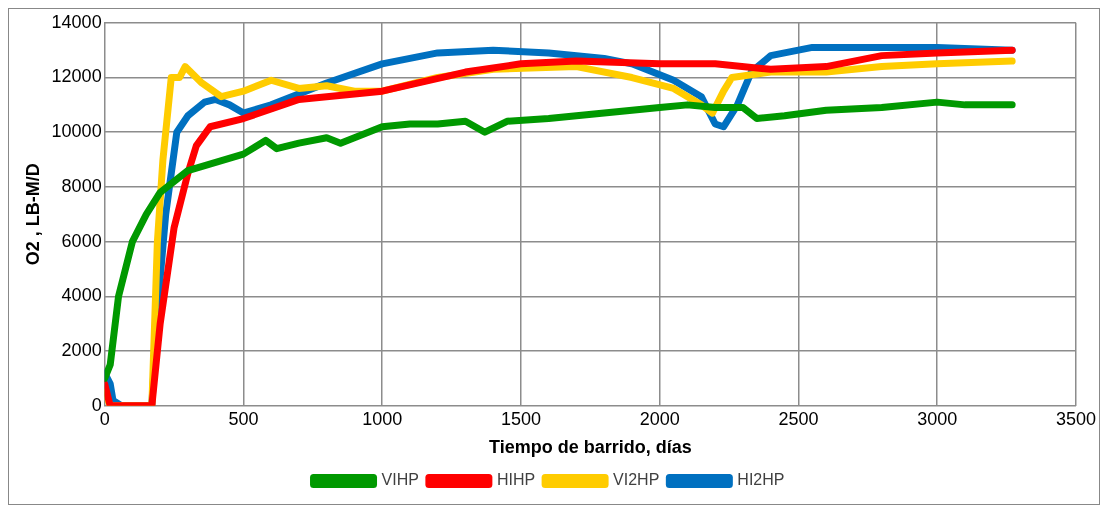  What do you see at coordinates (81, 185) in the screenshot?
I see `y-tick-label: 8000` at bounding box center [81, 185].